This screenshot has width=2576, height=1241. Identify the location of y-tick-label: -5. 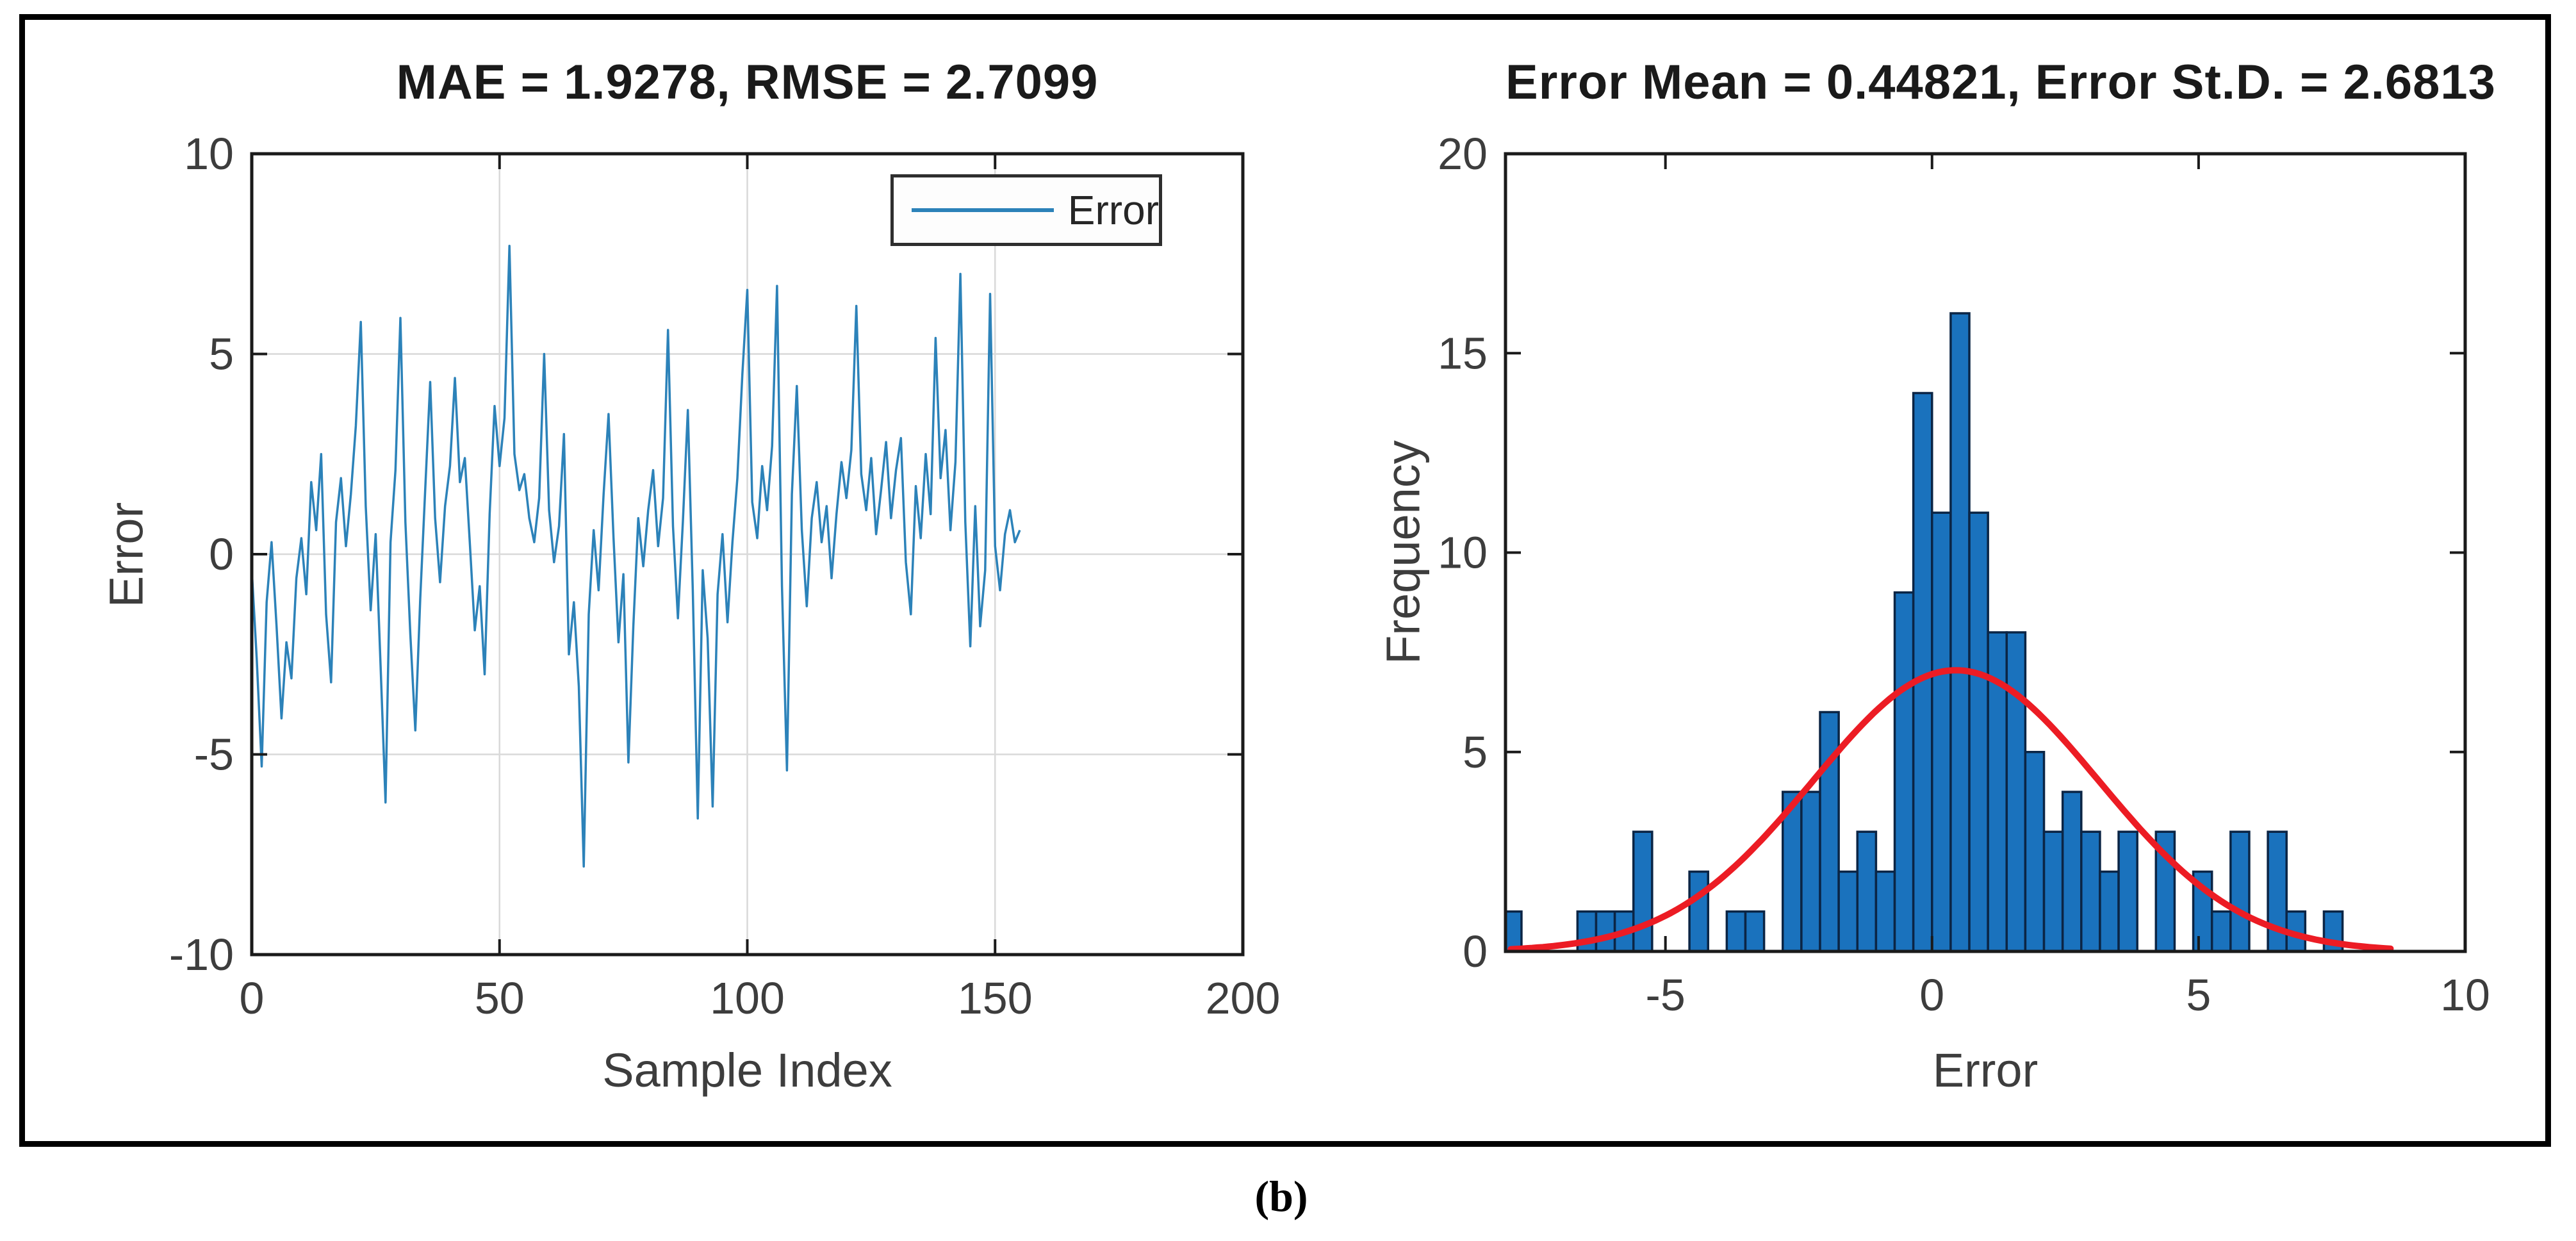
(214, 755).